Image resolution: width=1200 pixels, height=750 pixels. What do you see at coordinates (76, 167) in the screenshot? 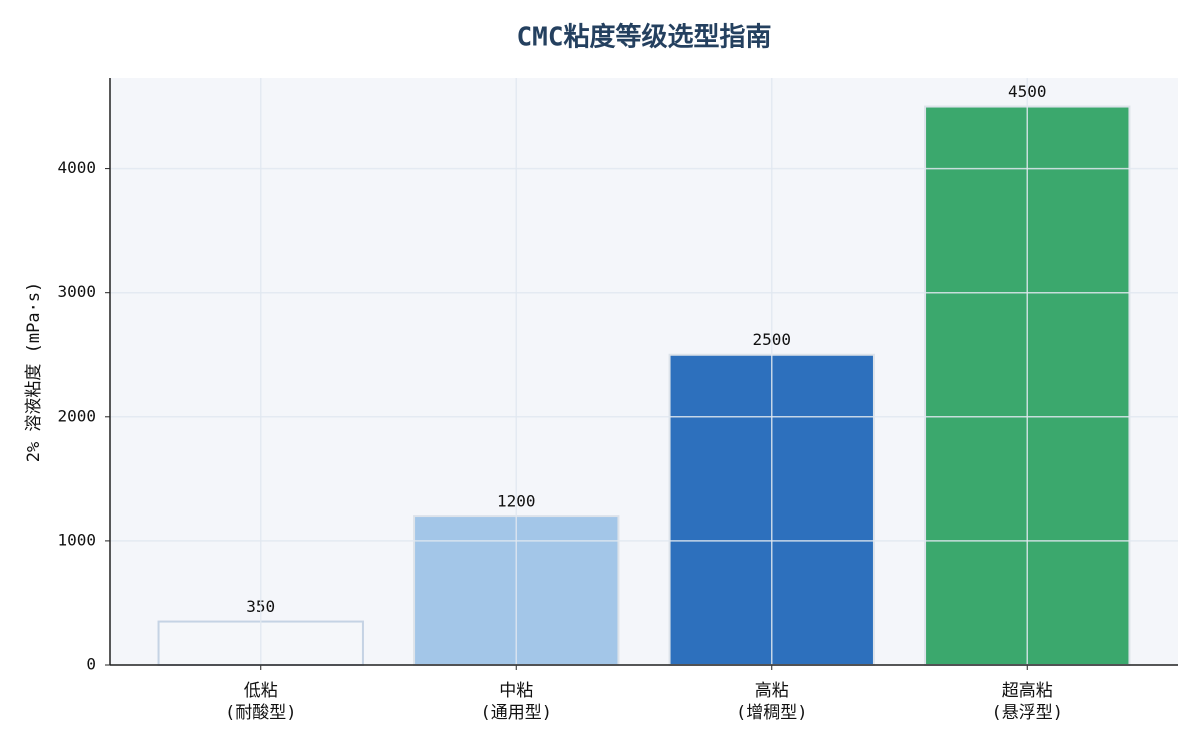
I see `y-tick-label: 4000` at bounding box center [76, 167].